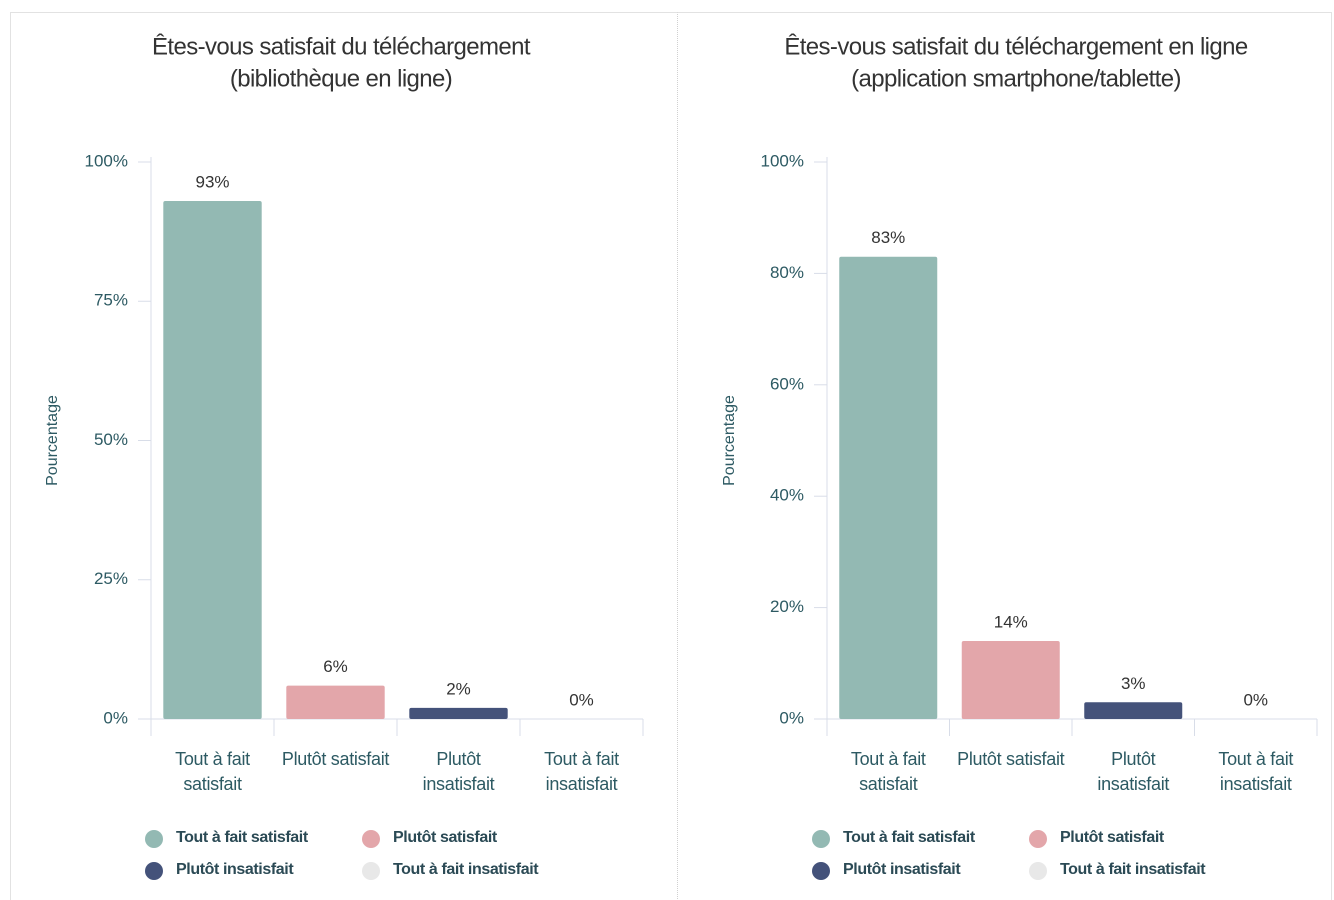  I want to click on value-label: 93%, so click(212, 181).